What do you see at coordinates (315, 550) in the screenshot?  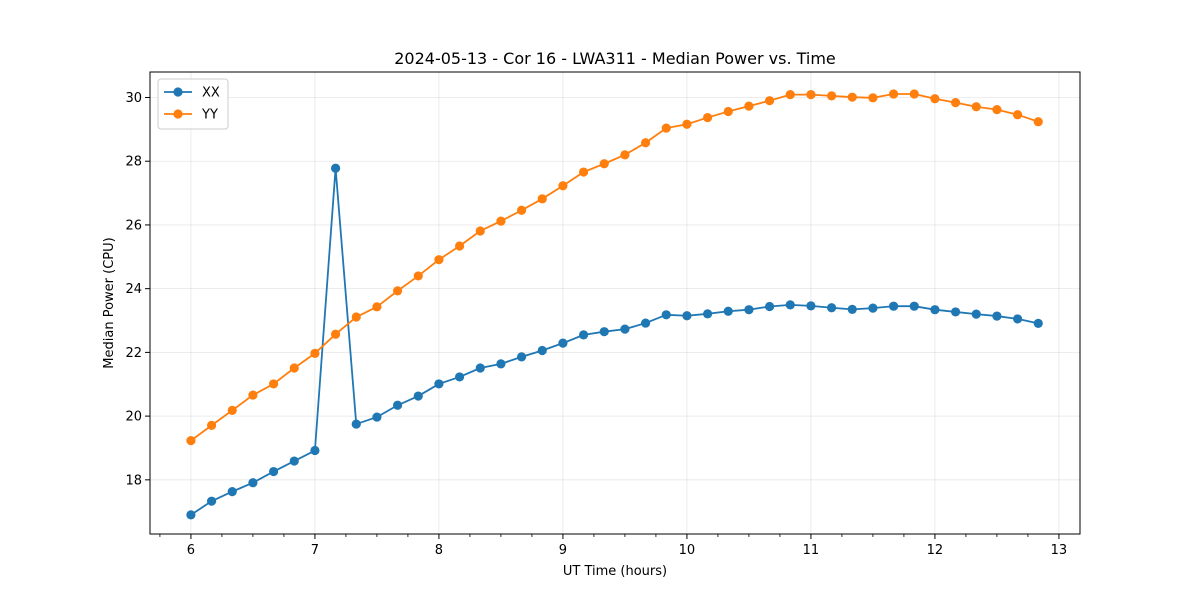 I see `x-tick-label: 7` at bounding box center [315, 550].